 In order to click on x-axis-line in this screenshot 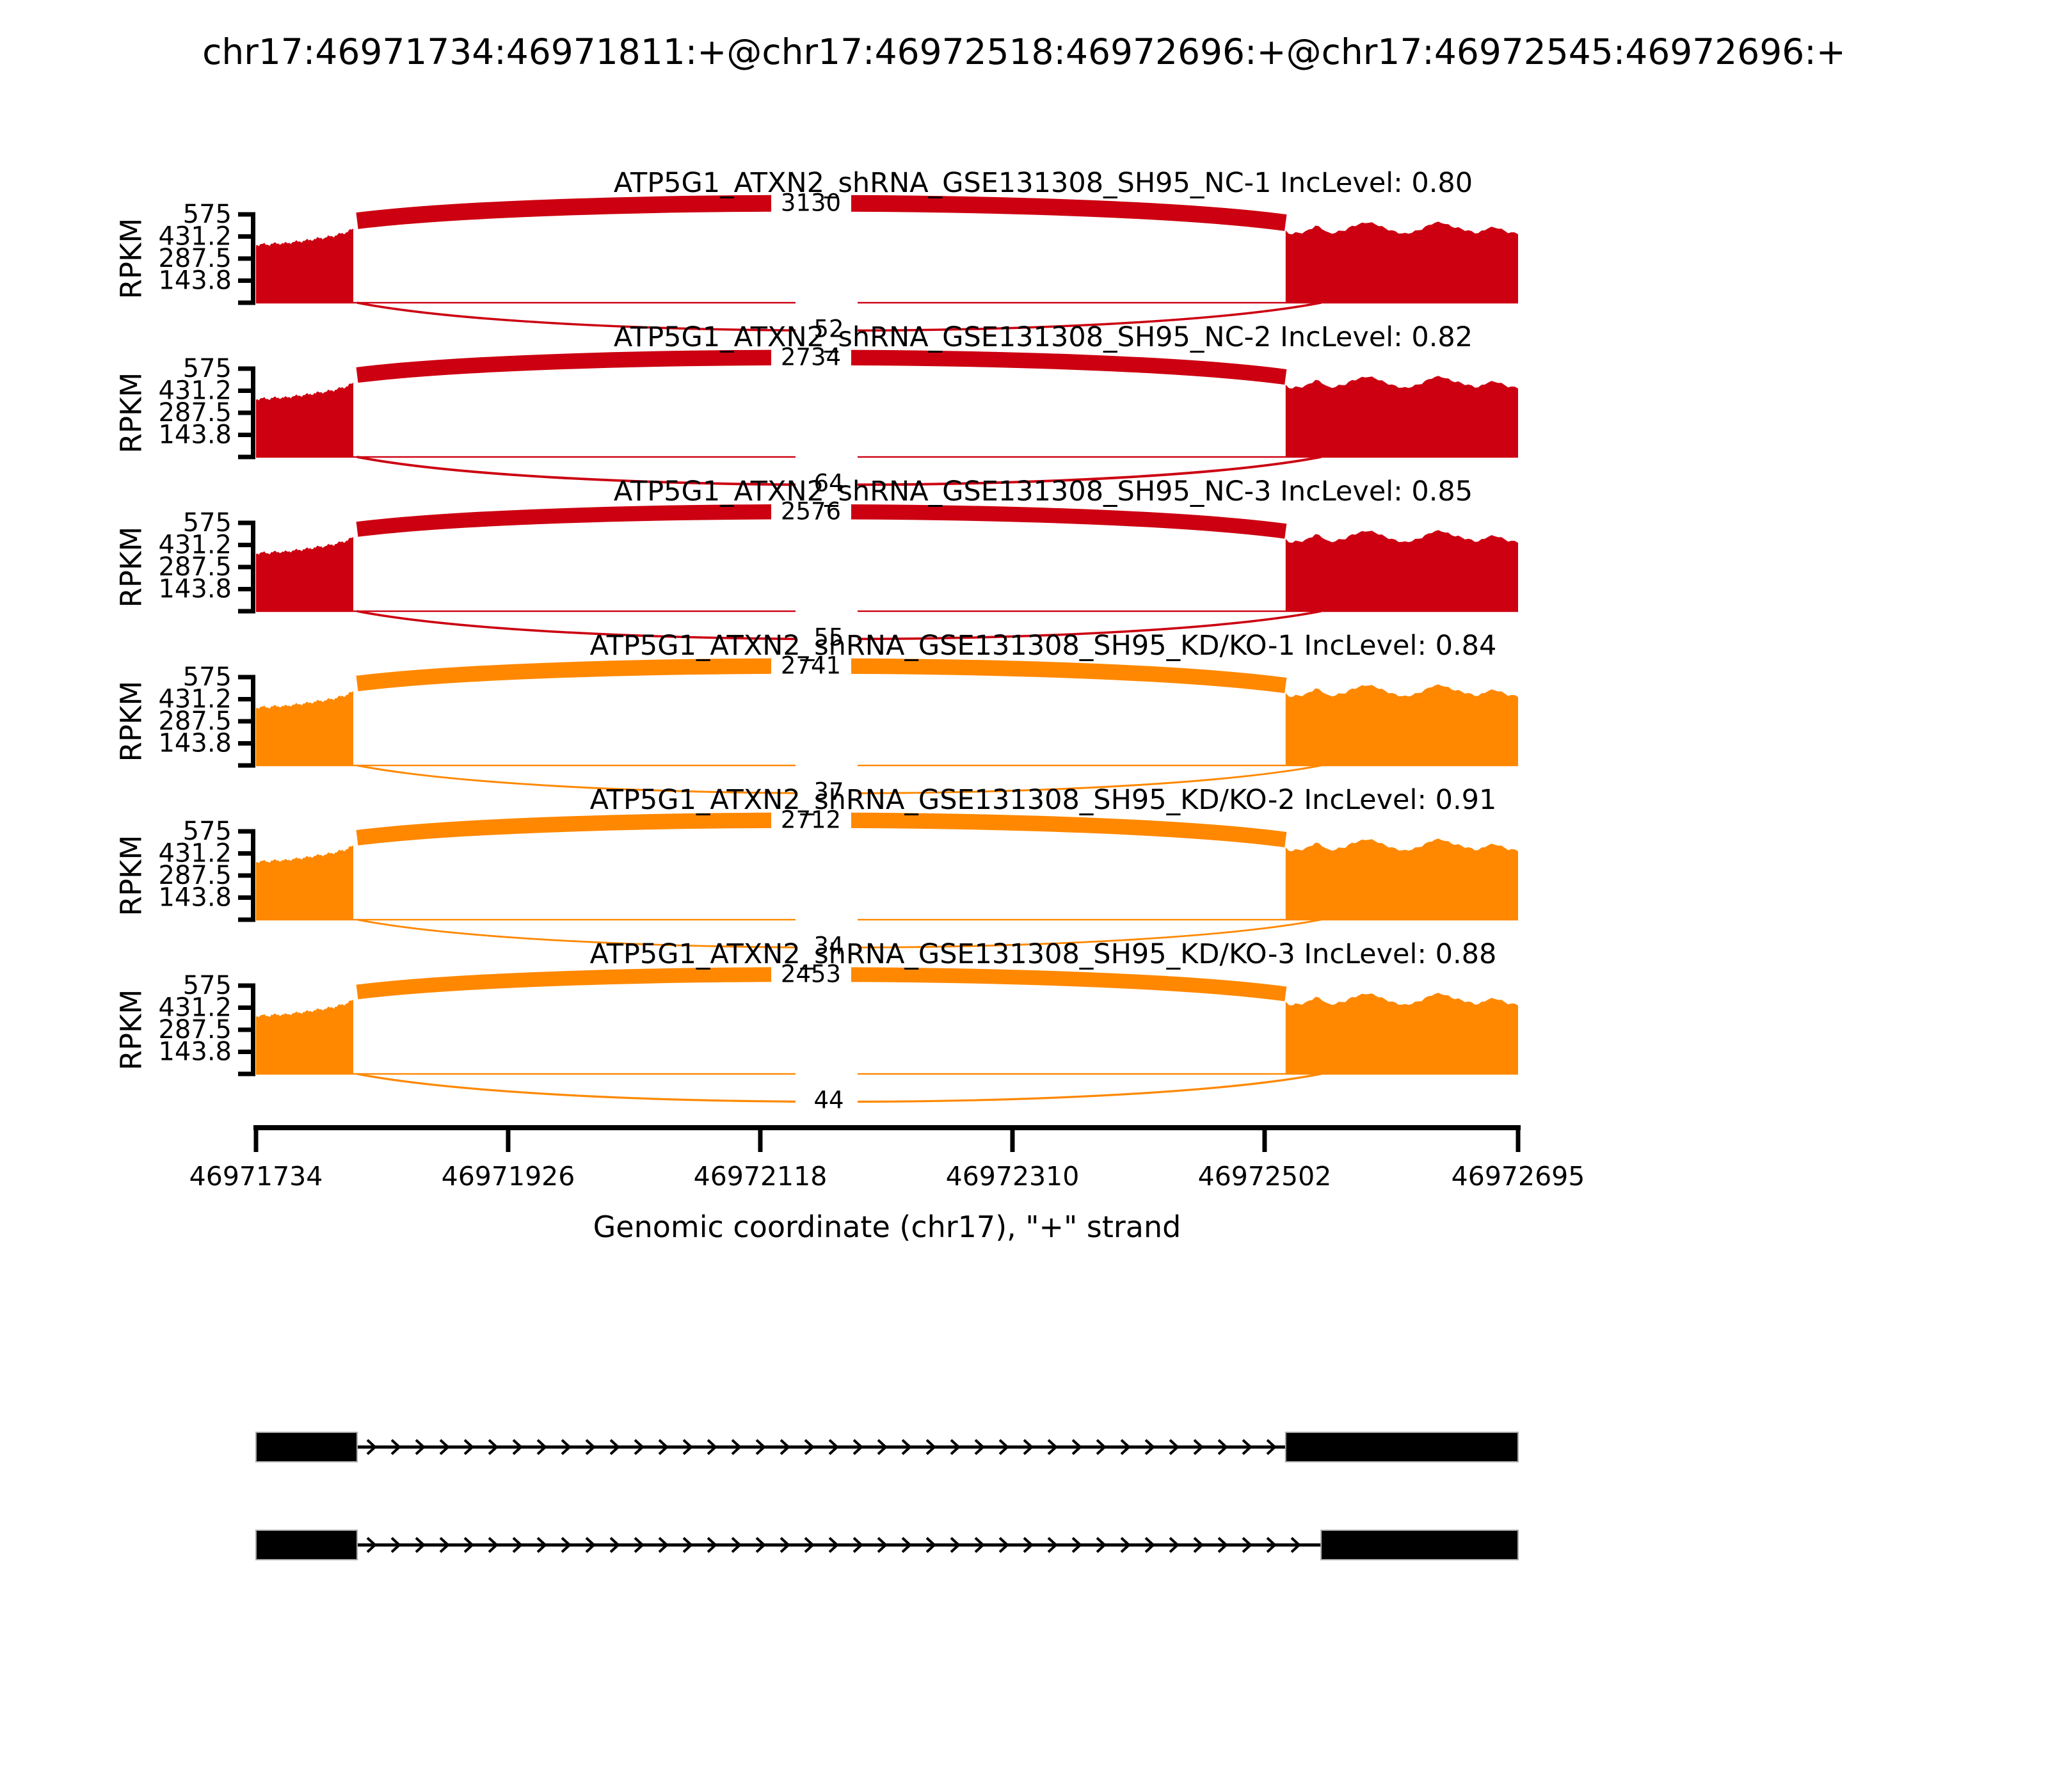, I will do `click(887, 1127)`.